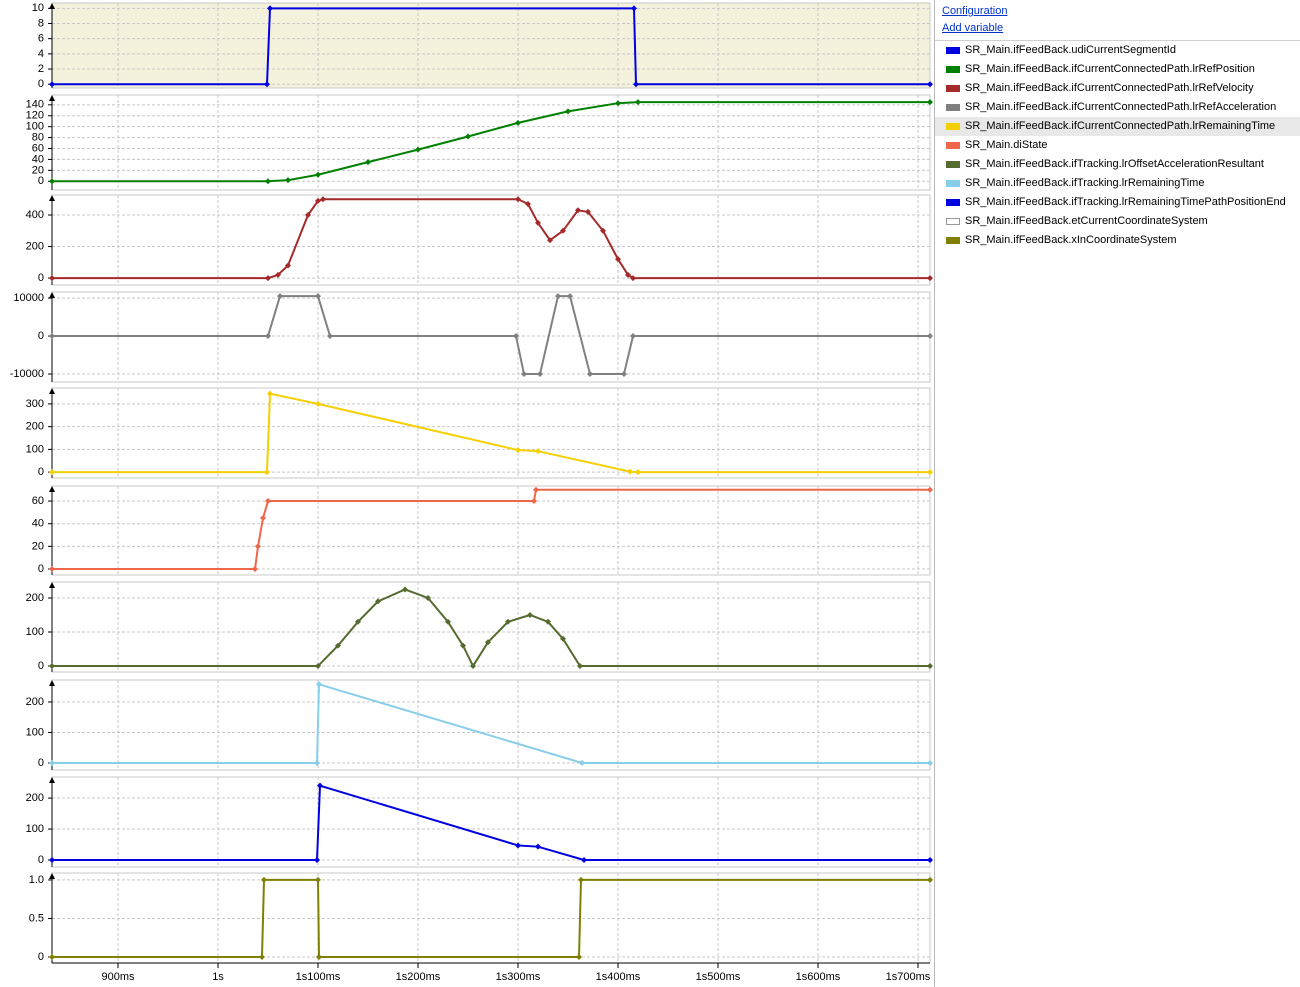 This screenshot has width=1300, height=987. Describe the element at coordinates (818, 977) in the screenshot. I see `x-tick-label: 1s600ms` at that location.